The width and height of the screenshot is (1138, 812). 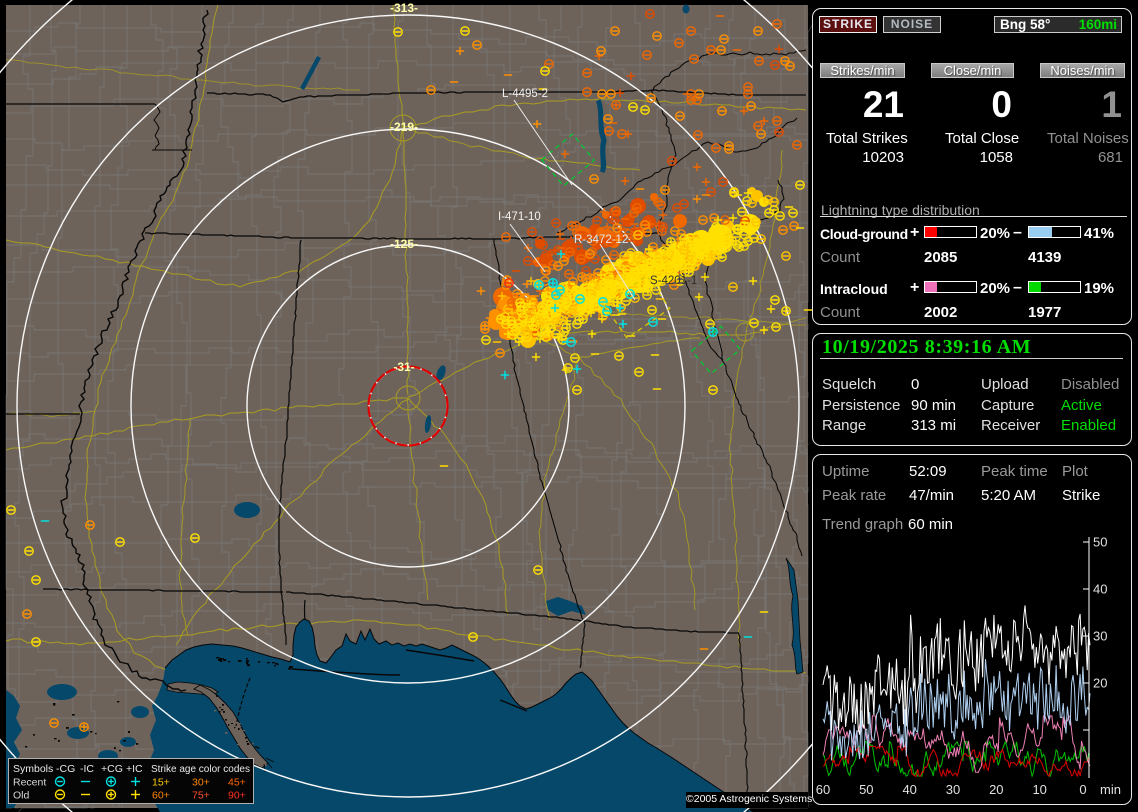 What do you see at coordinates (201, 783) in the screenshot?
I see `svg-text: 30+` at bounding box center [201, 783].